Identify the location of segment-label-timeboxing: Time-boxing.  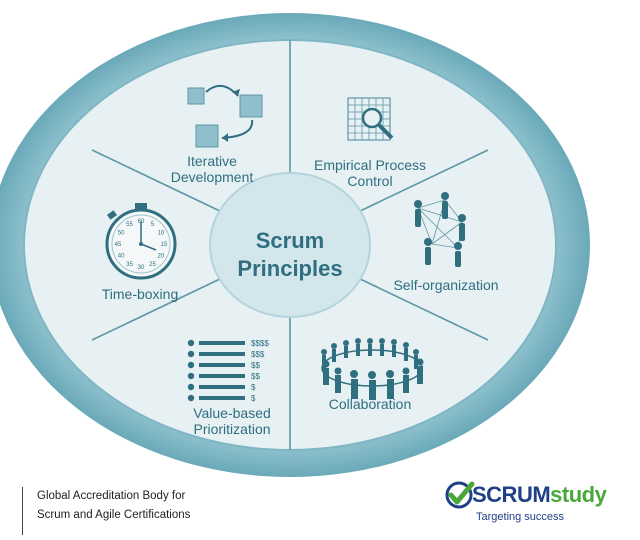
(140, 294).